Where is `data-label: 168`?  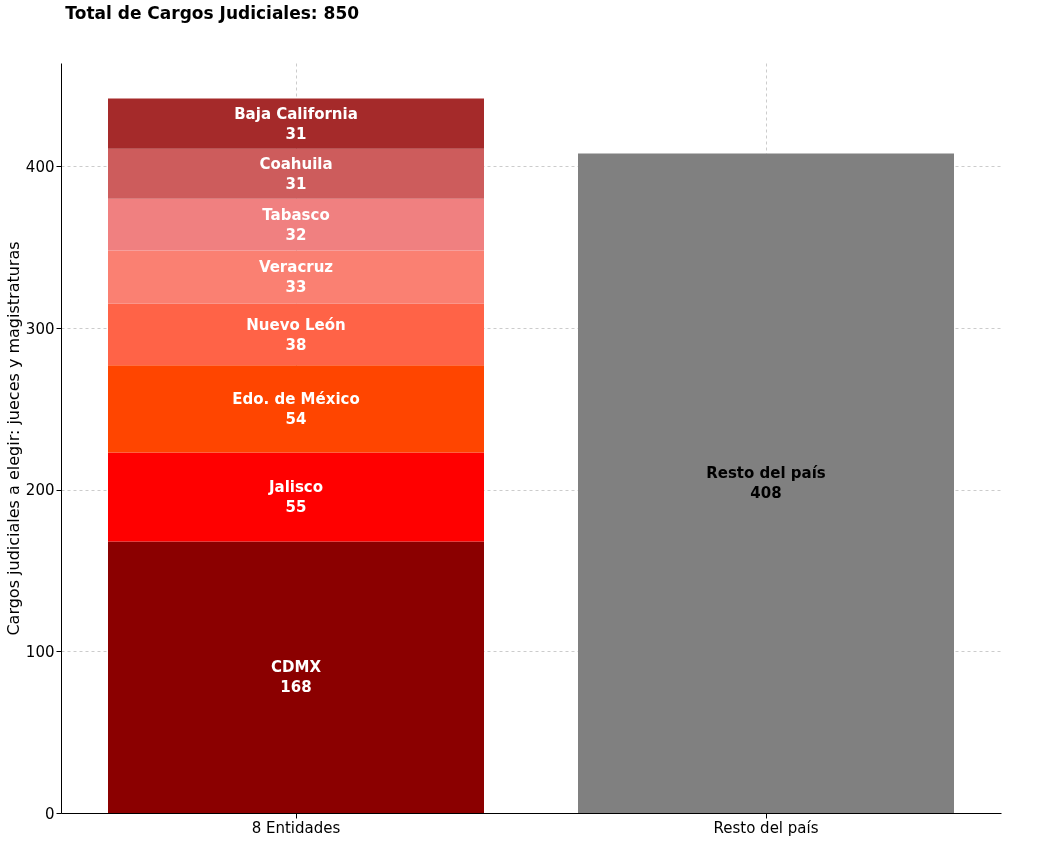 data-label: 168 is located at coordinates (296, 687).